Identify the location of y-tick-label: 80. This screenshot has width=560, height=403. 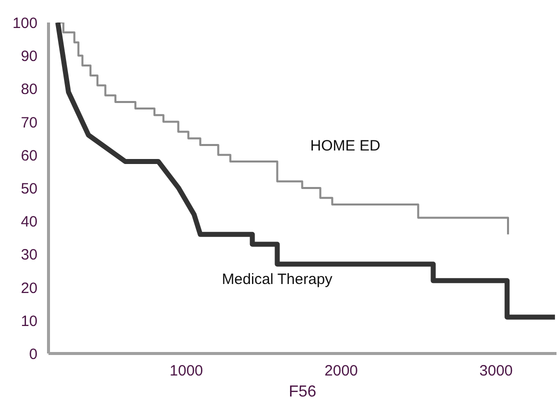
(29, 89).